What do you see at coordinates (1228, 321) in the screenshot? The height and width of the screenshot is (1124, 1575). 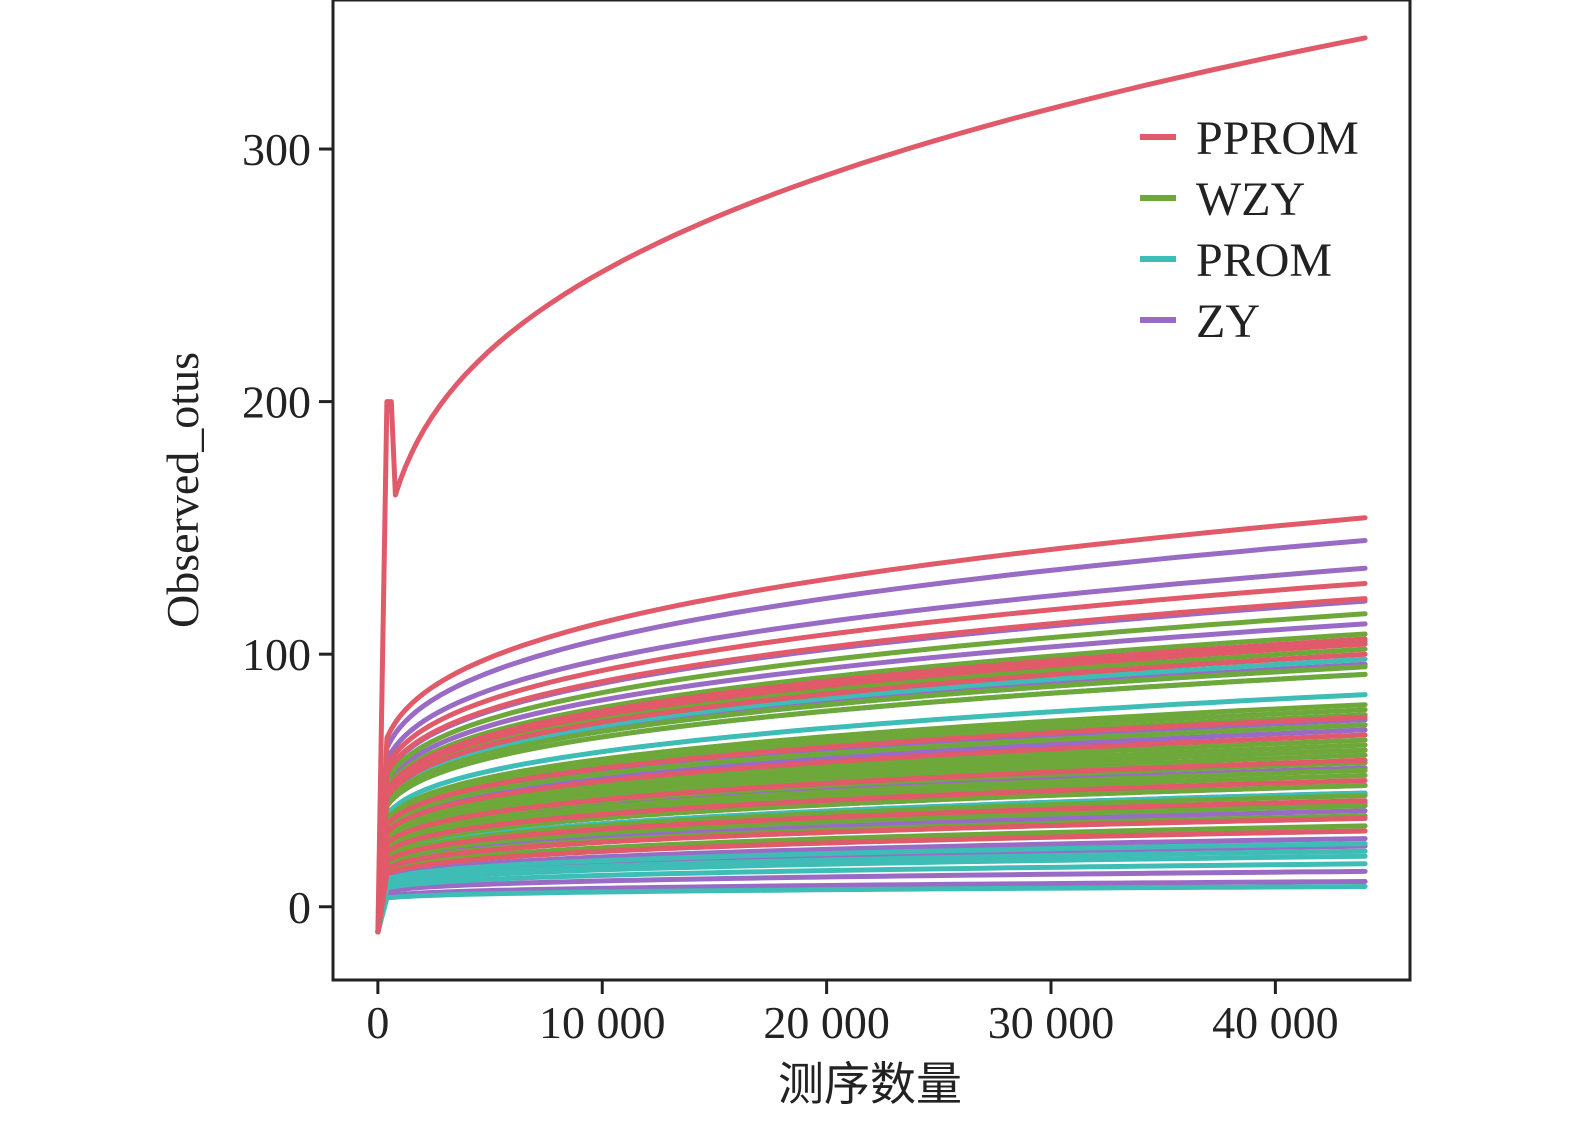 I see `legend-label-zy: ZY` at bounding box center [1228, 321].